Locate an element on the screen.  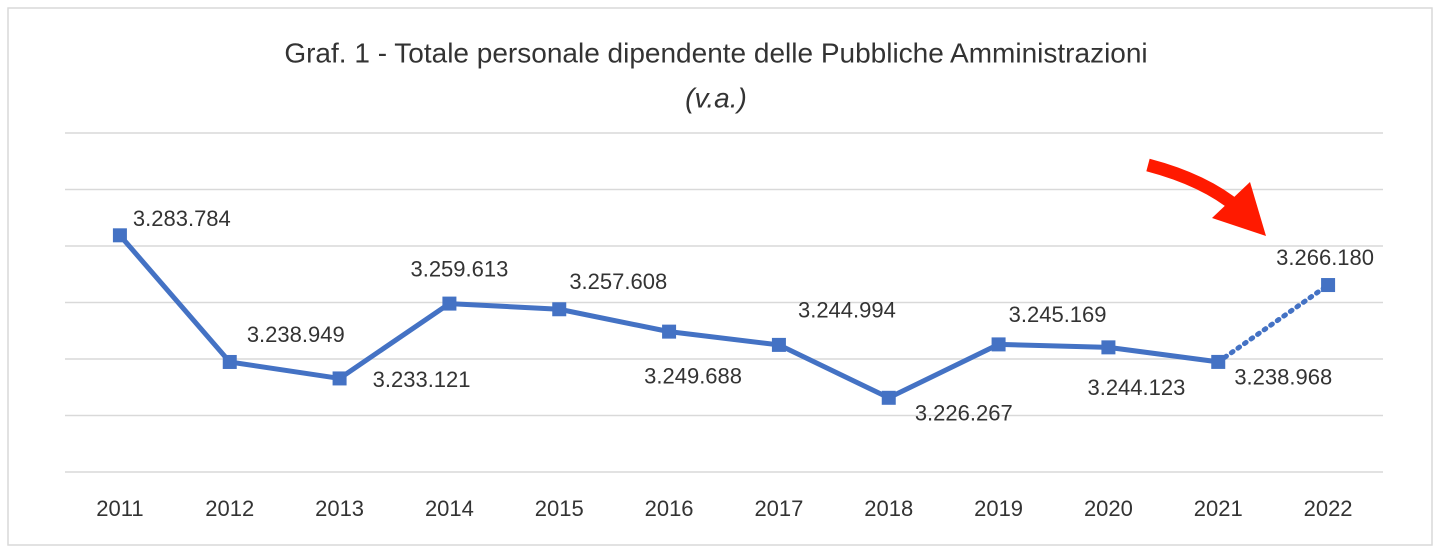
data-label: 3.238.949 is located at coordinates (296, 334).